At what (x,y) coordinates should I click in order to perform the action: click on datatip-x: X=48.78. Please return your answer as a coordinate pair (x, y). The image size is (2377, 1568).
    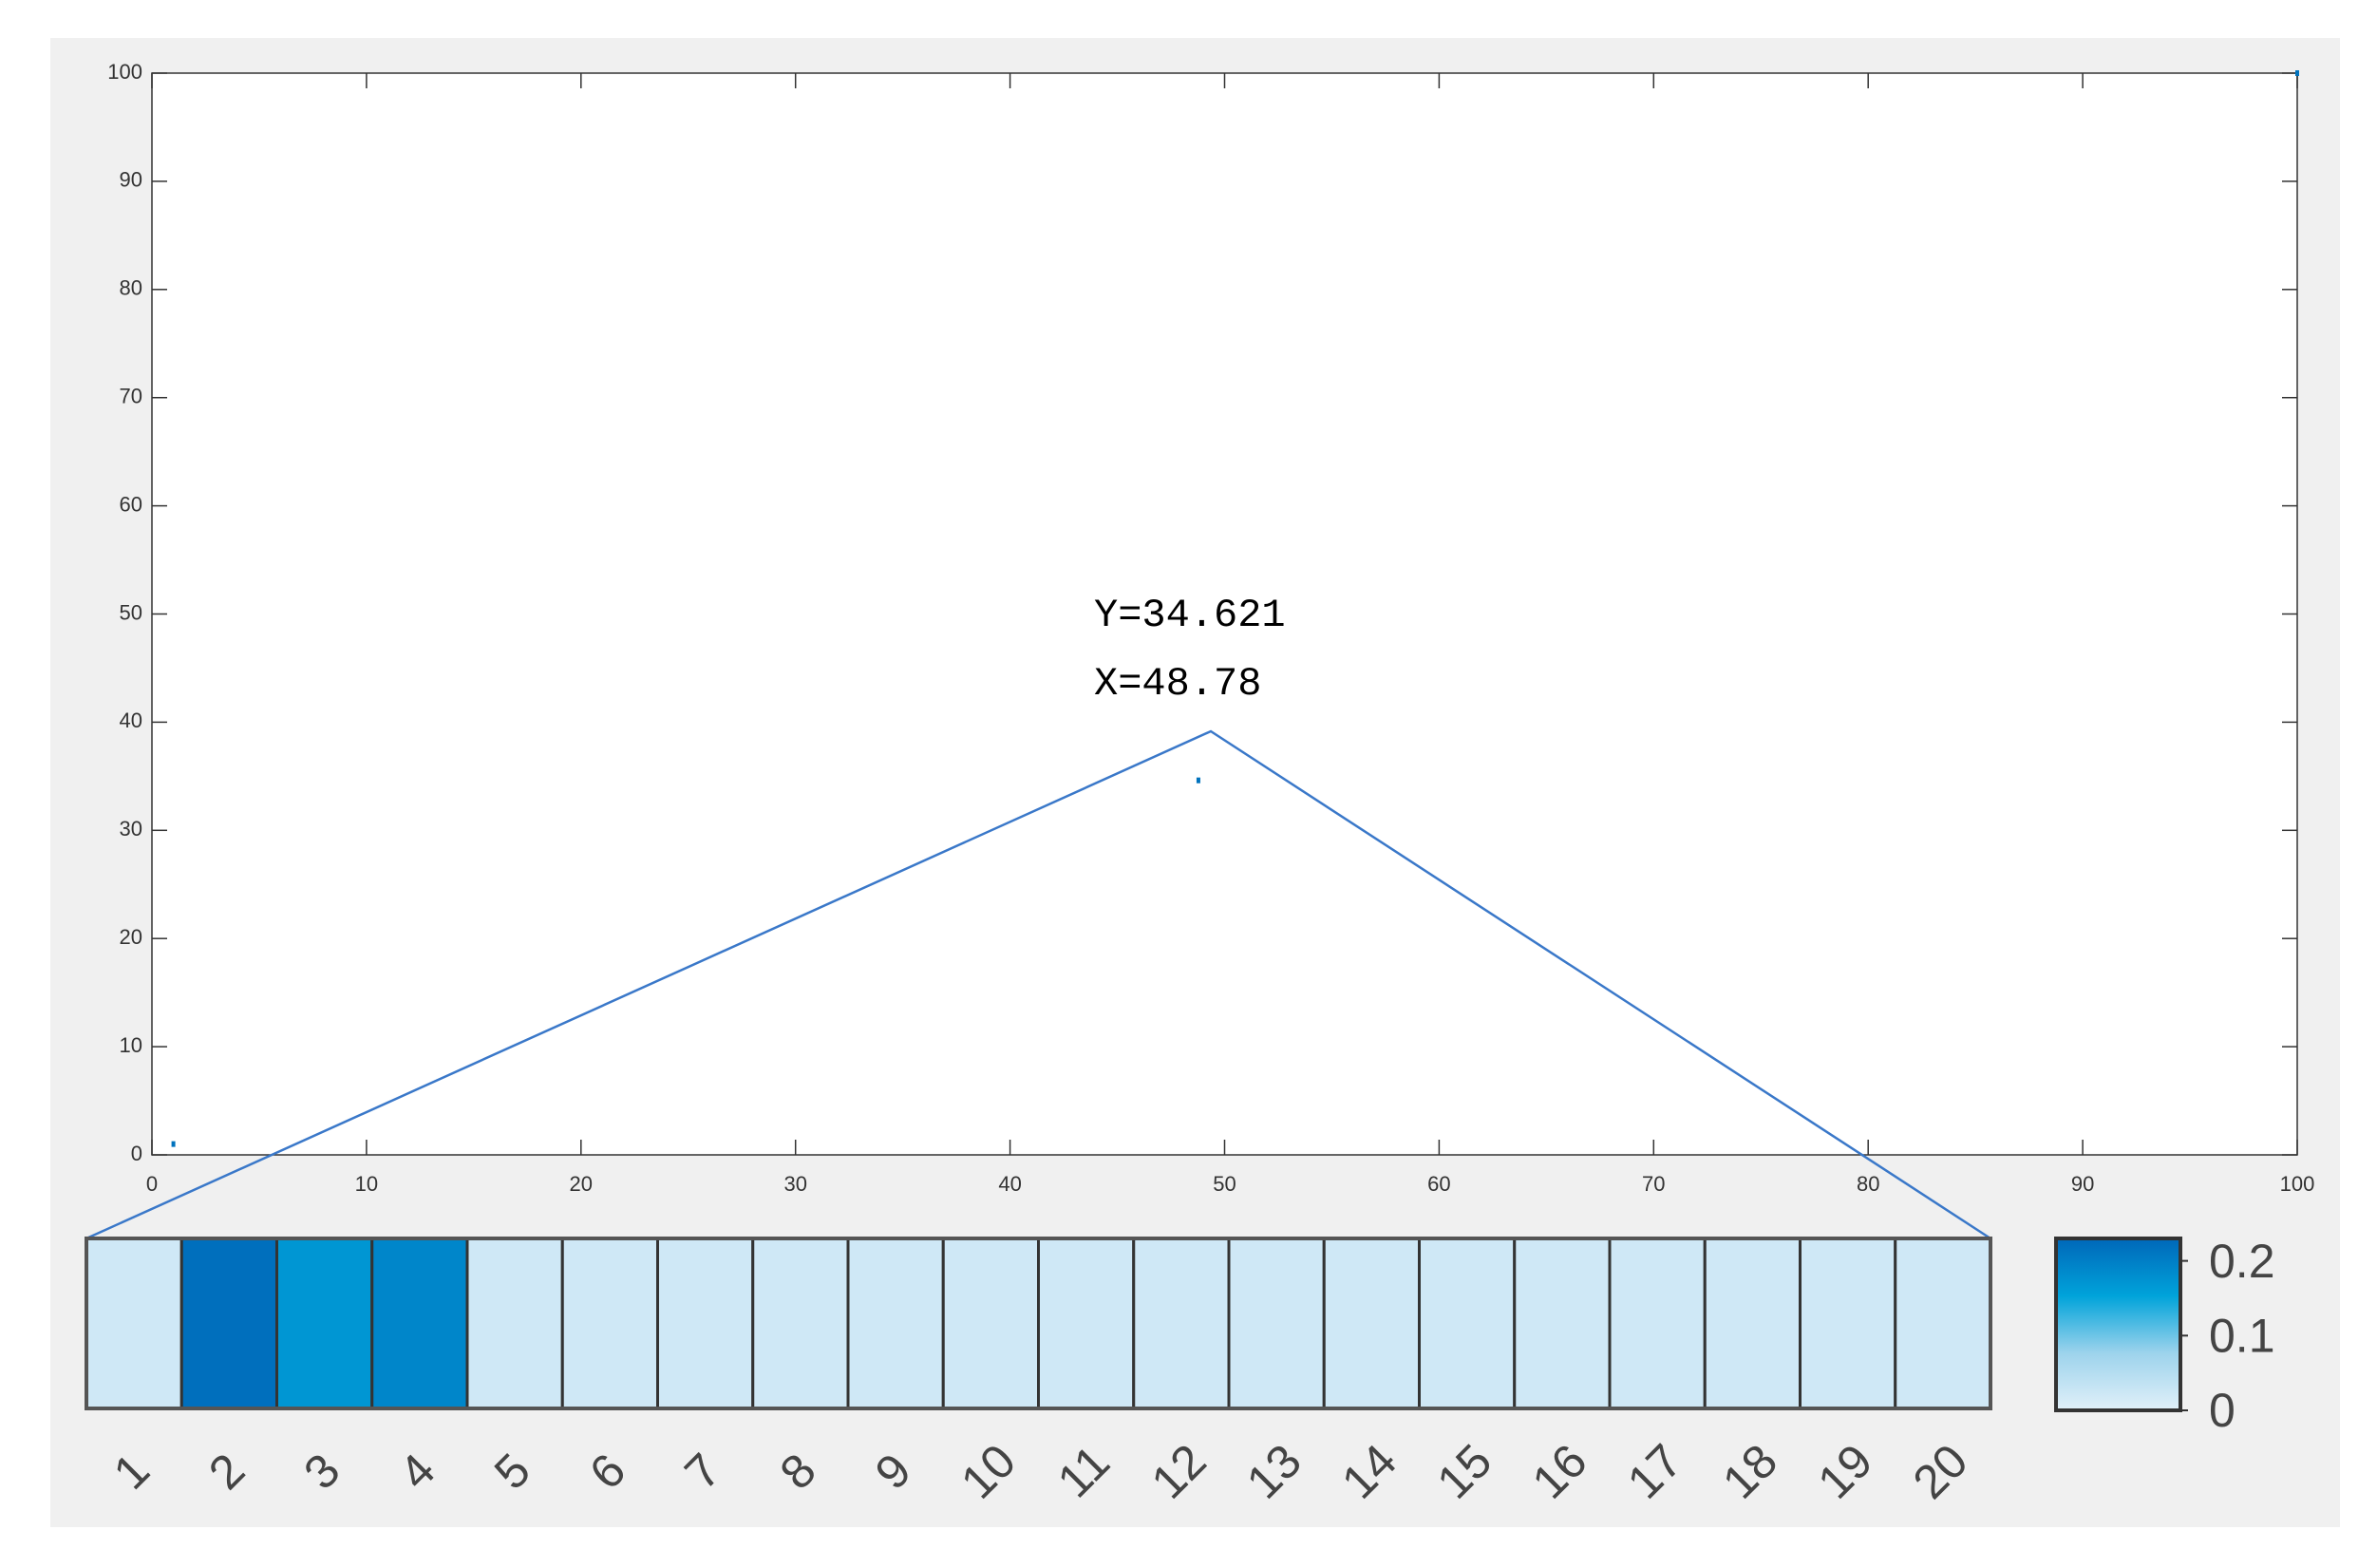
    Looking at the image, I should click on (1177, 684).